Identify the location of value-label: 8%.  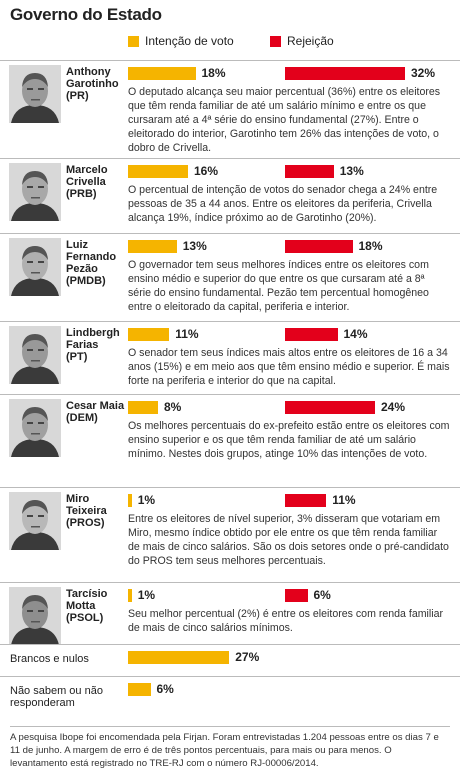
(173, 407).